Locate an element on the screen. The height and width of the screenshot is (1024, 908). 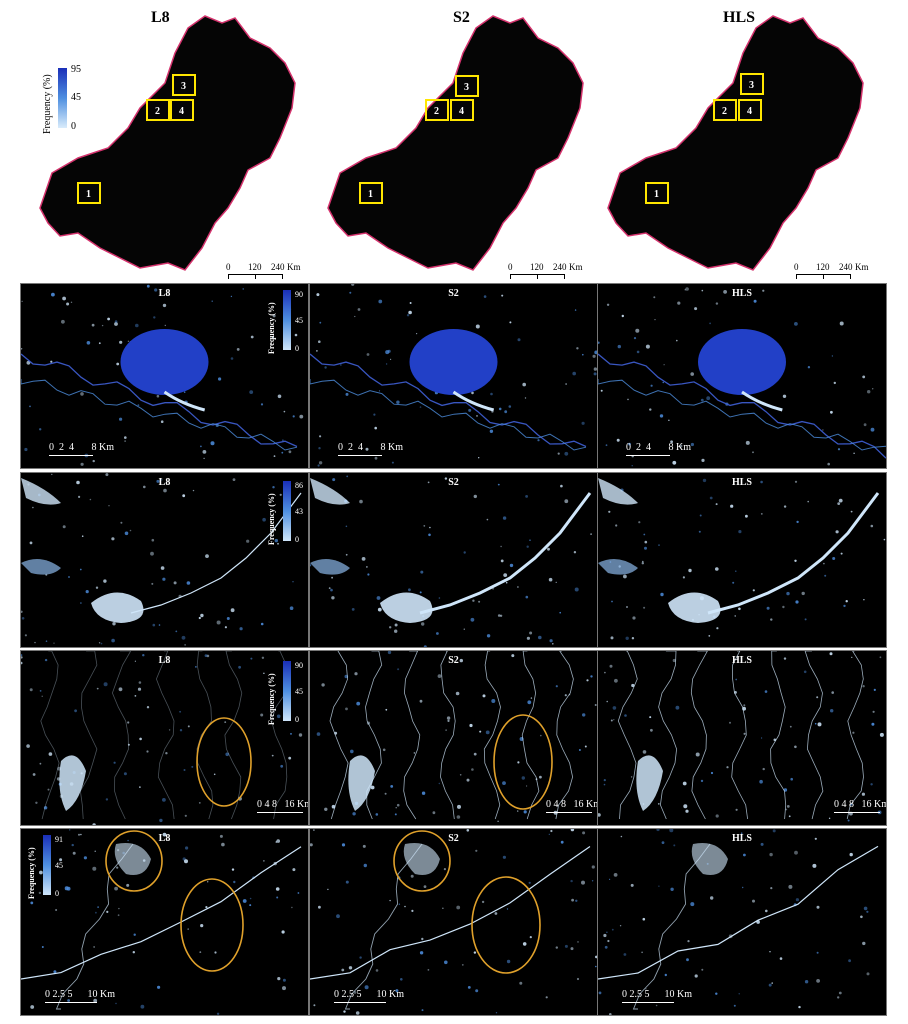
frequency-legend: Frequency (%) 91 45 0 is located at coordinates (48, 870).